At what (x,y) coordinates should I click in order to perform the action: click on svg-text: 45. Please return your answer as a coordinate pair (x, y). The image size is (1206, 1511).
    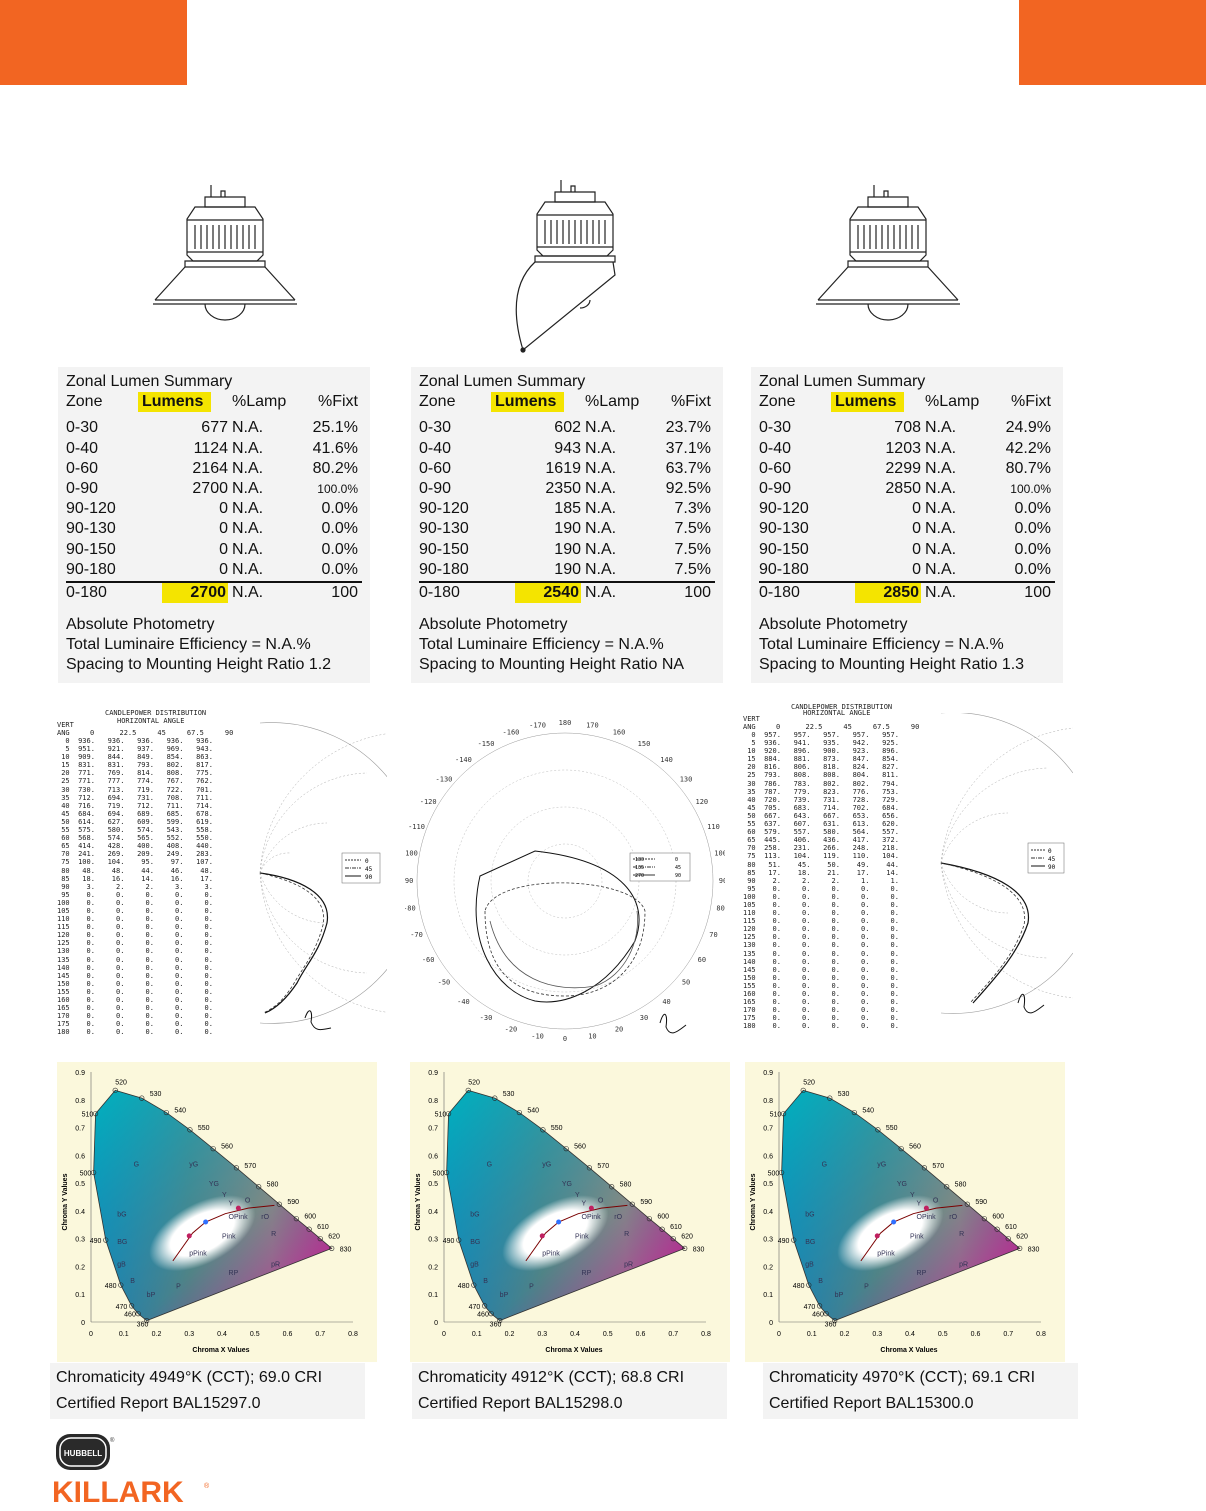
    Looking at the image, I should click on (369, 869).